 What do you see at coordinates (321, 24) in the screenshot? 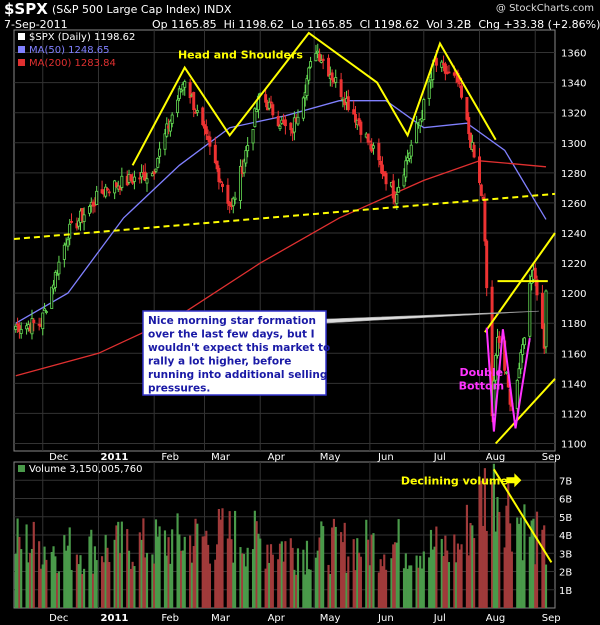
I see `low-value: Lo 1165.85` at bounding box center [321, 24].